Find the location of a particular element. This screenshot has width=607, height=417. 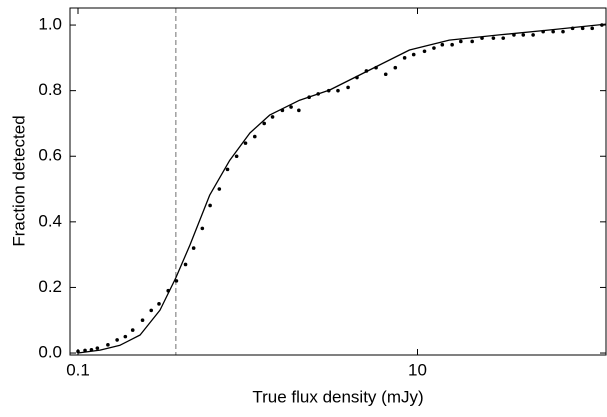

y-tick-label: 0.2 is located at coordinates (50, 286).